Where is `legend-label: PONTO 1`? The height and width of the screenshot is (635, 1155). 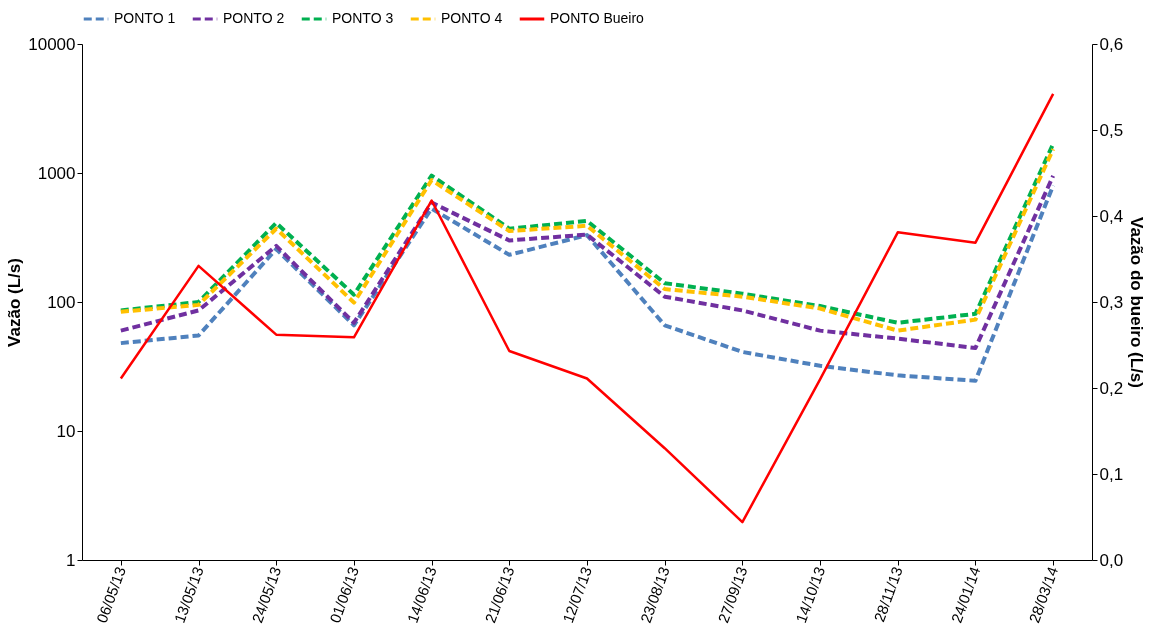 legend-label: PONTO 1 is located at coordinates (145, 18).